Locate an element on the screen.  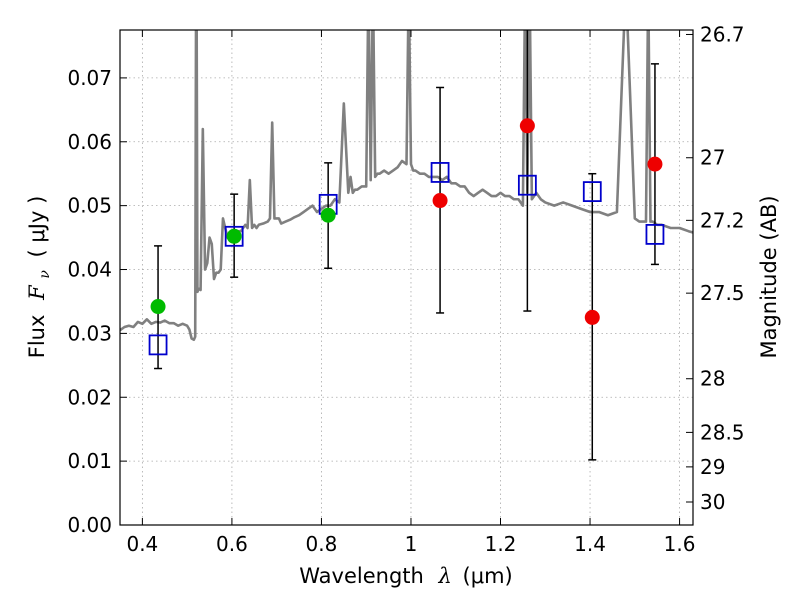
x-tick-label: 0.4 is located at coordinates (142, 544).